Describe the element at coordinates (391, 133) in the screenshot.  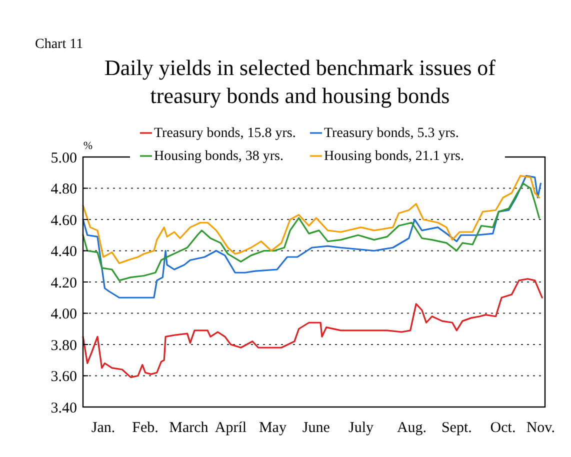
I see `legend-label: Treasury bonds, 5.3 yrs.` at that location.